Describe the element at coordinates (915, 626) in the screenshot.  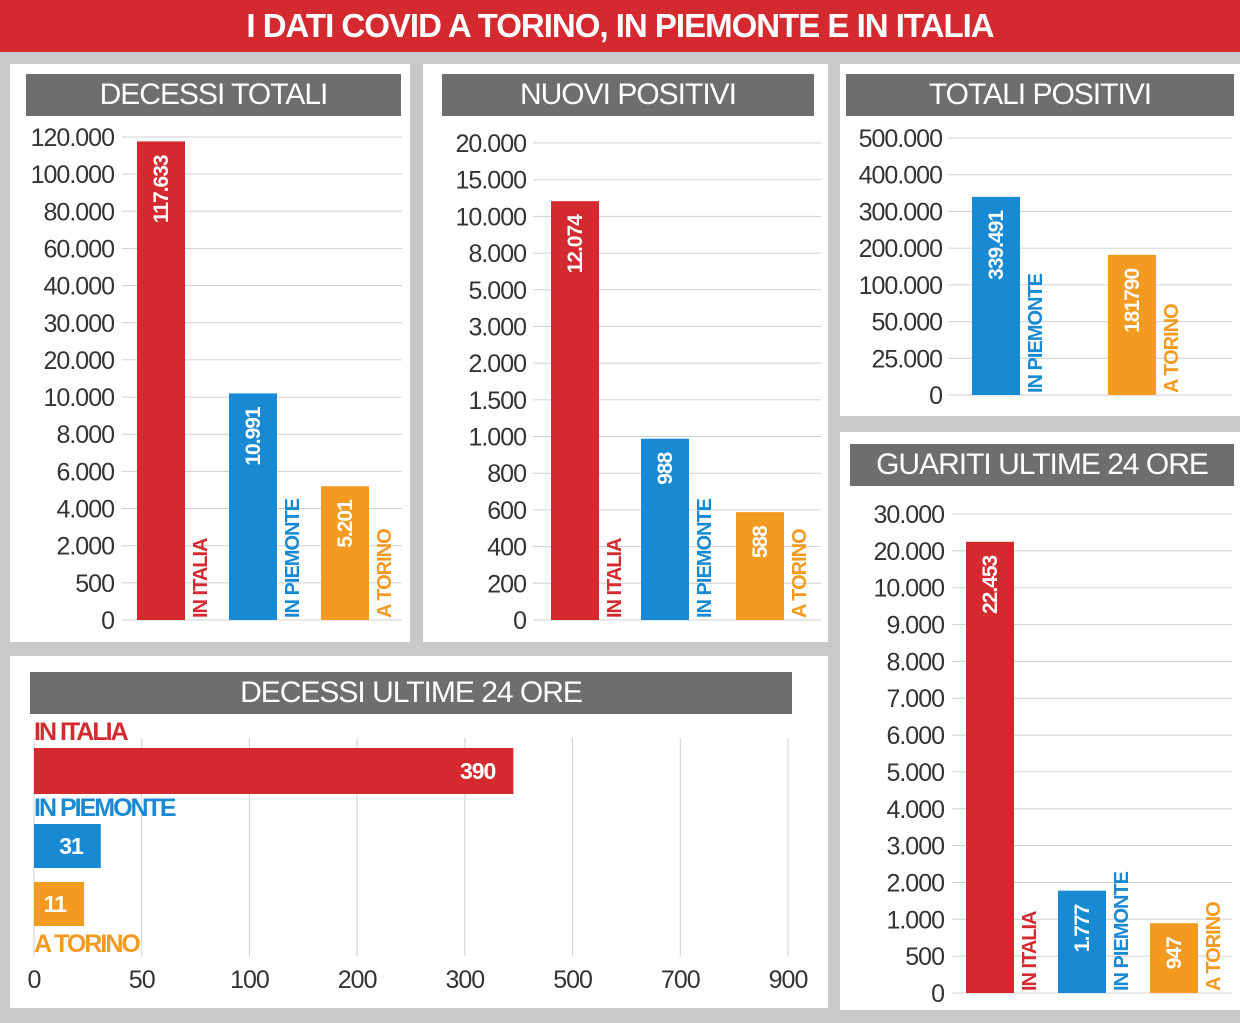
I see `y-tick-label: 9.000` at that location.